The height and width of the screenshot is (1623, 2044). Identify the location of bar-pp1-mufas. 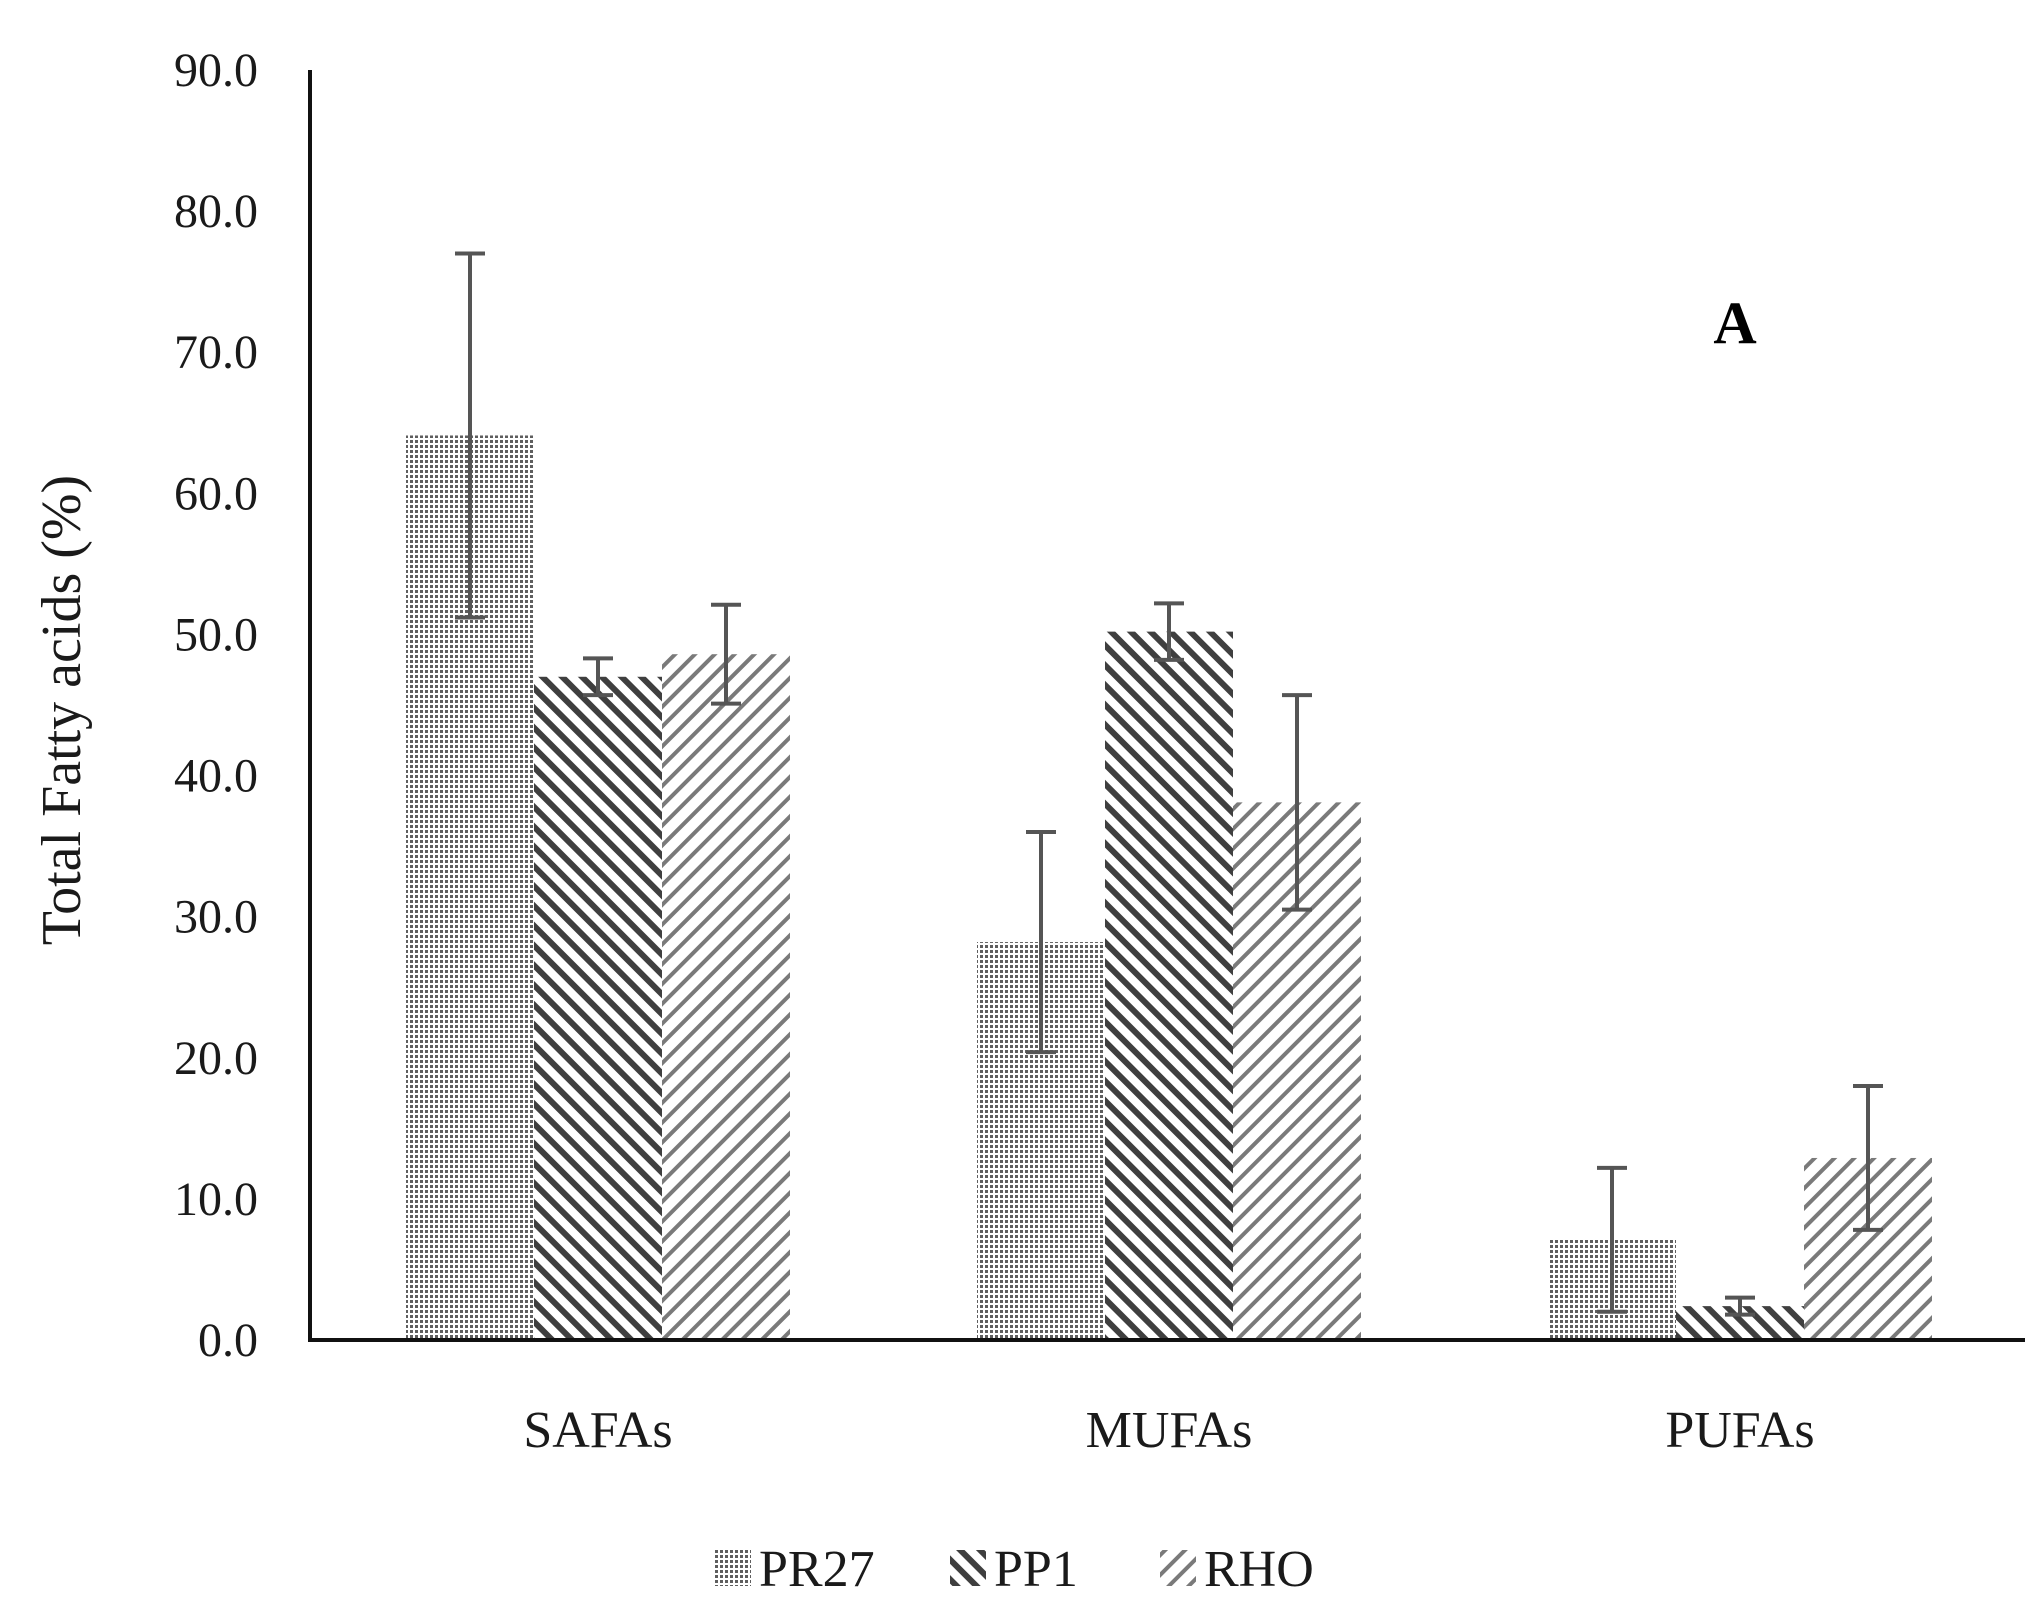
(1169, 985).